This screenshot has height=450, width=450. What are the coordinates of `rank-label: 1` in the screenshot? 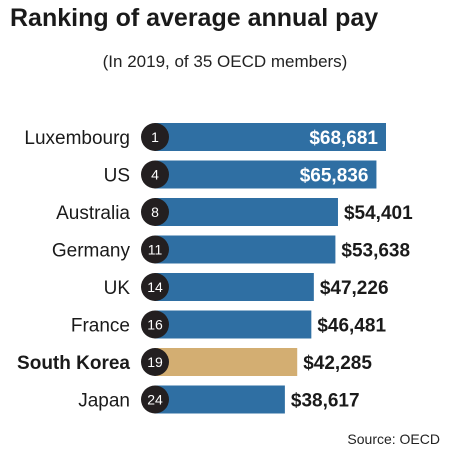 It's located at (155, 137).